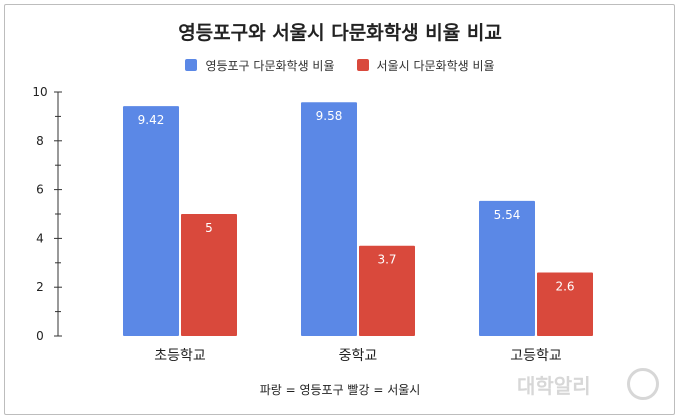 This screenshot has width=680, height=420. I want to click on y-tick-label: 4, so click(40, 238).